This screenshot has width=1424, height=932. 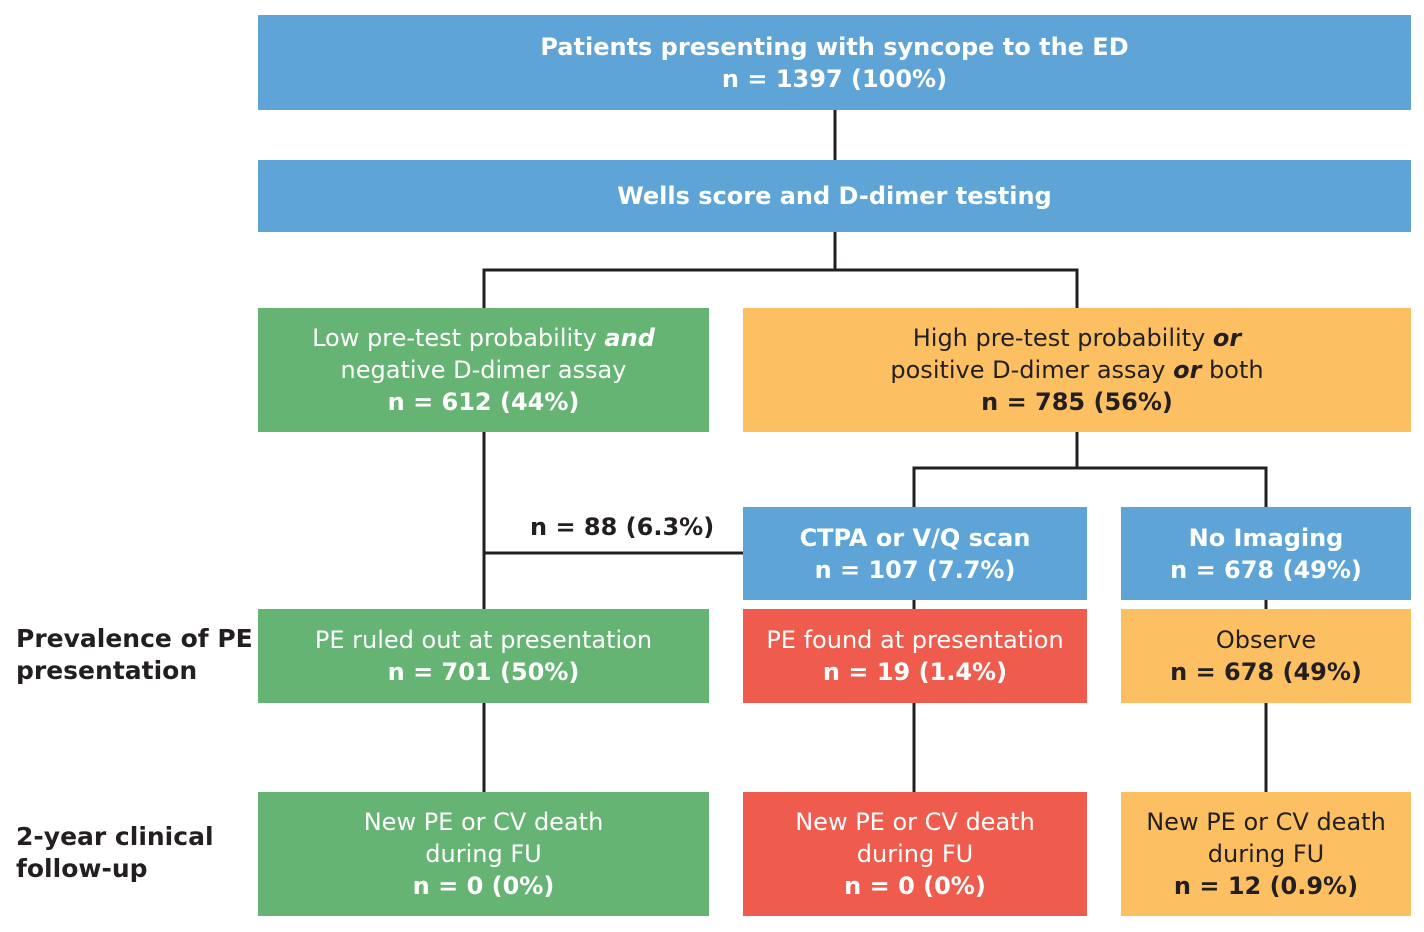 I want to click on fu-red-count: n = 0 (0%), so click(x=915, y=886).